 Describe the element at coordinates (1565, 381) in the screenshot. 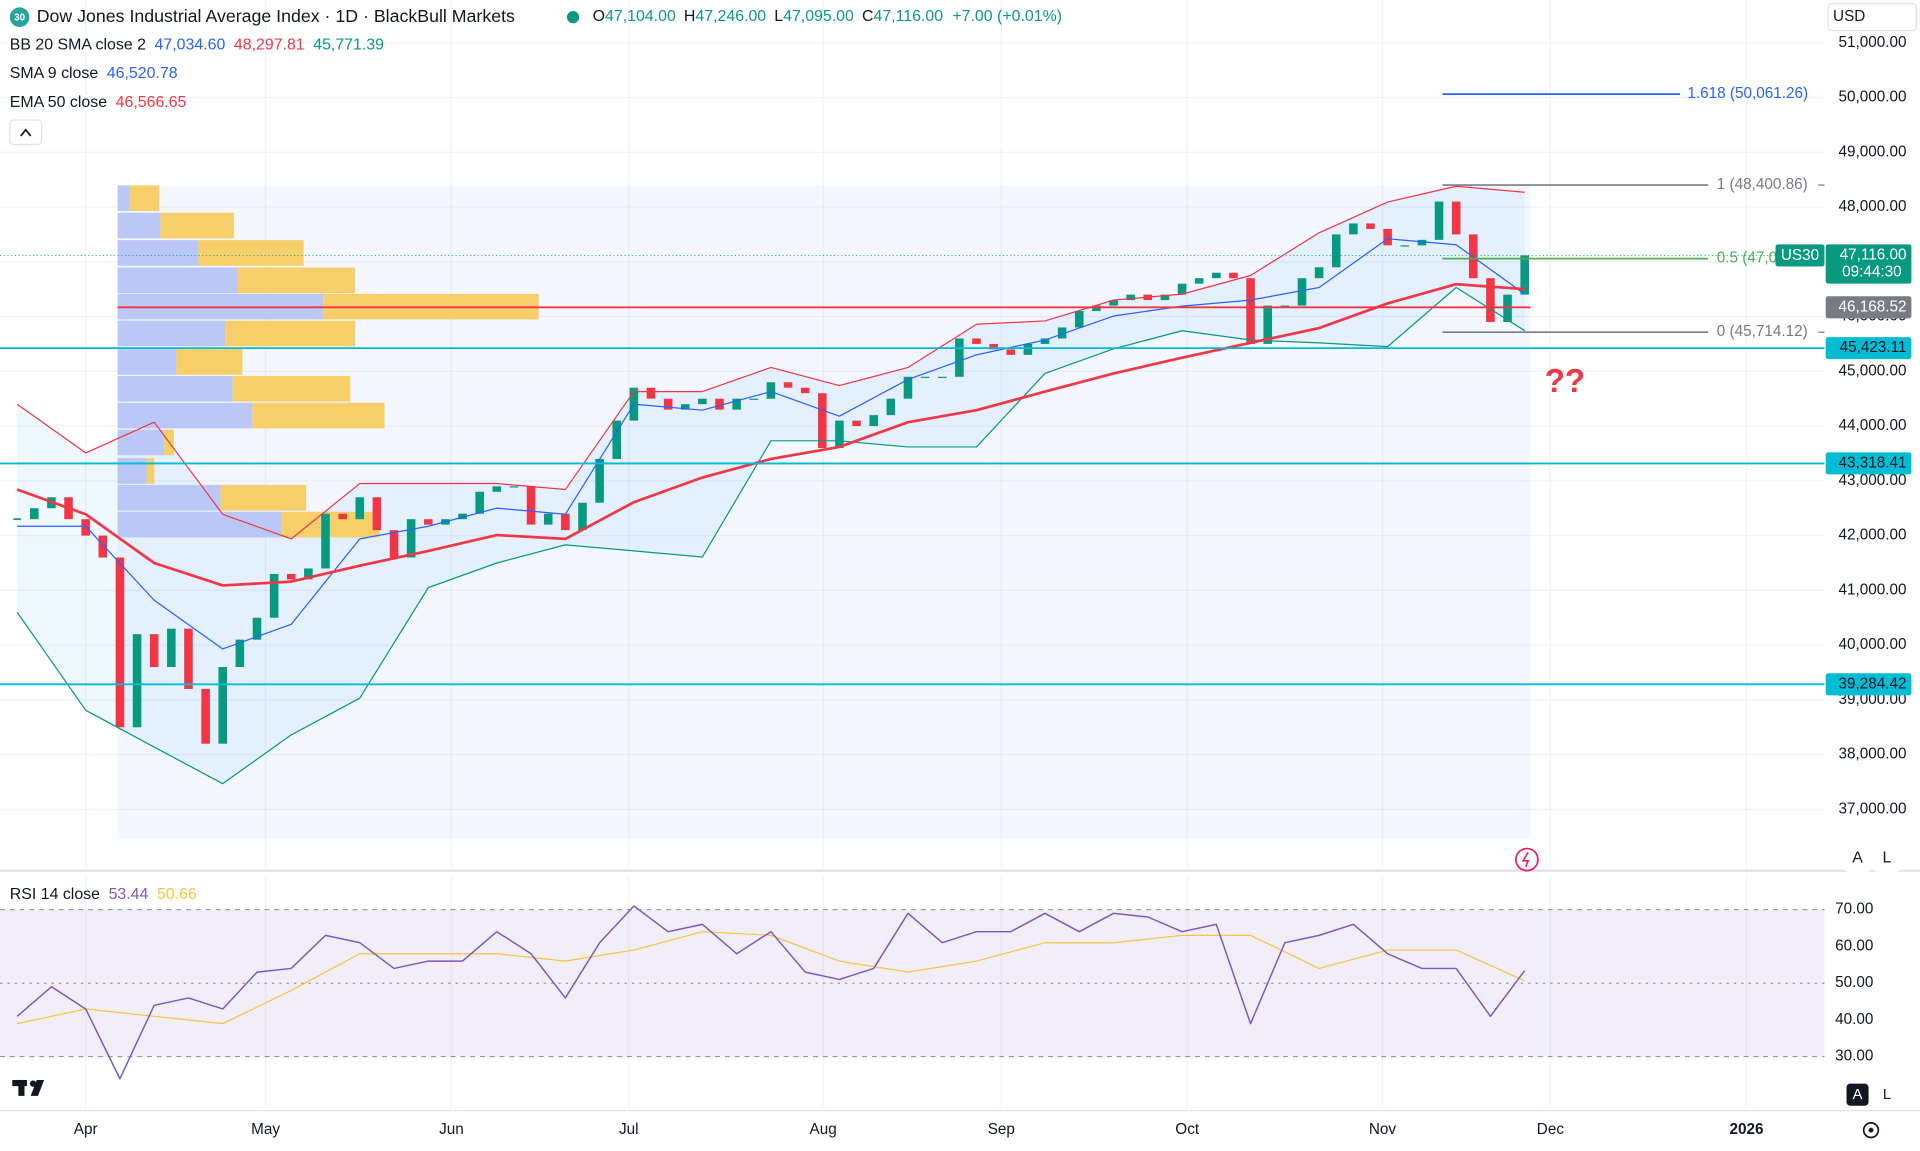

I see `annotation: ??` at that location.